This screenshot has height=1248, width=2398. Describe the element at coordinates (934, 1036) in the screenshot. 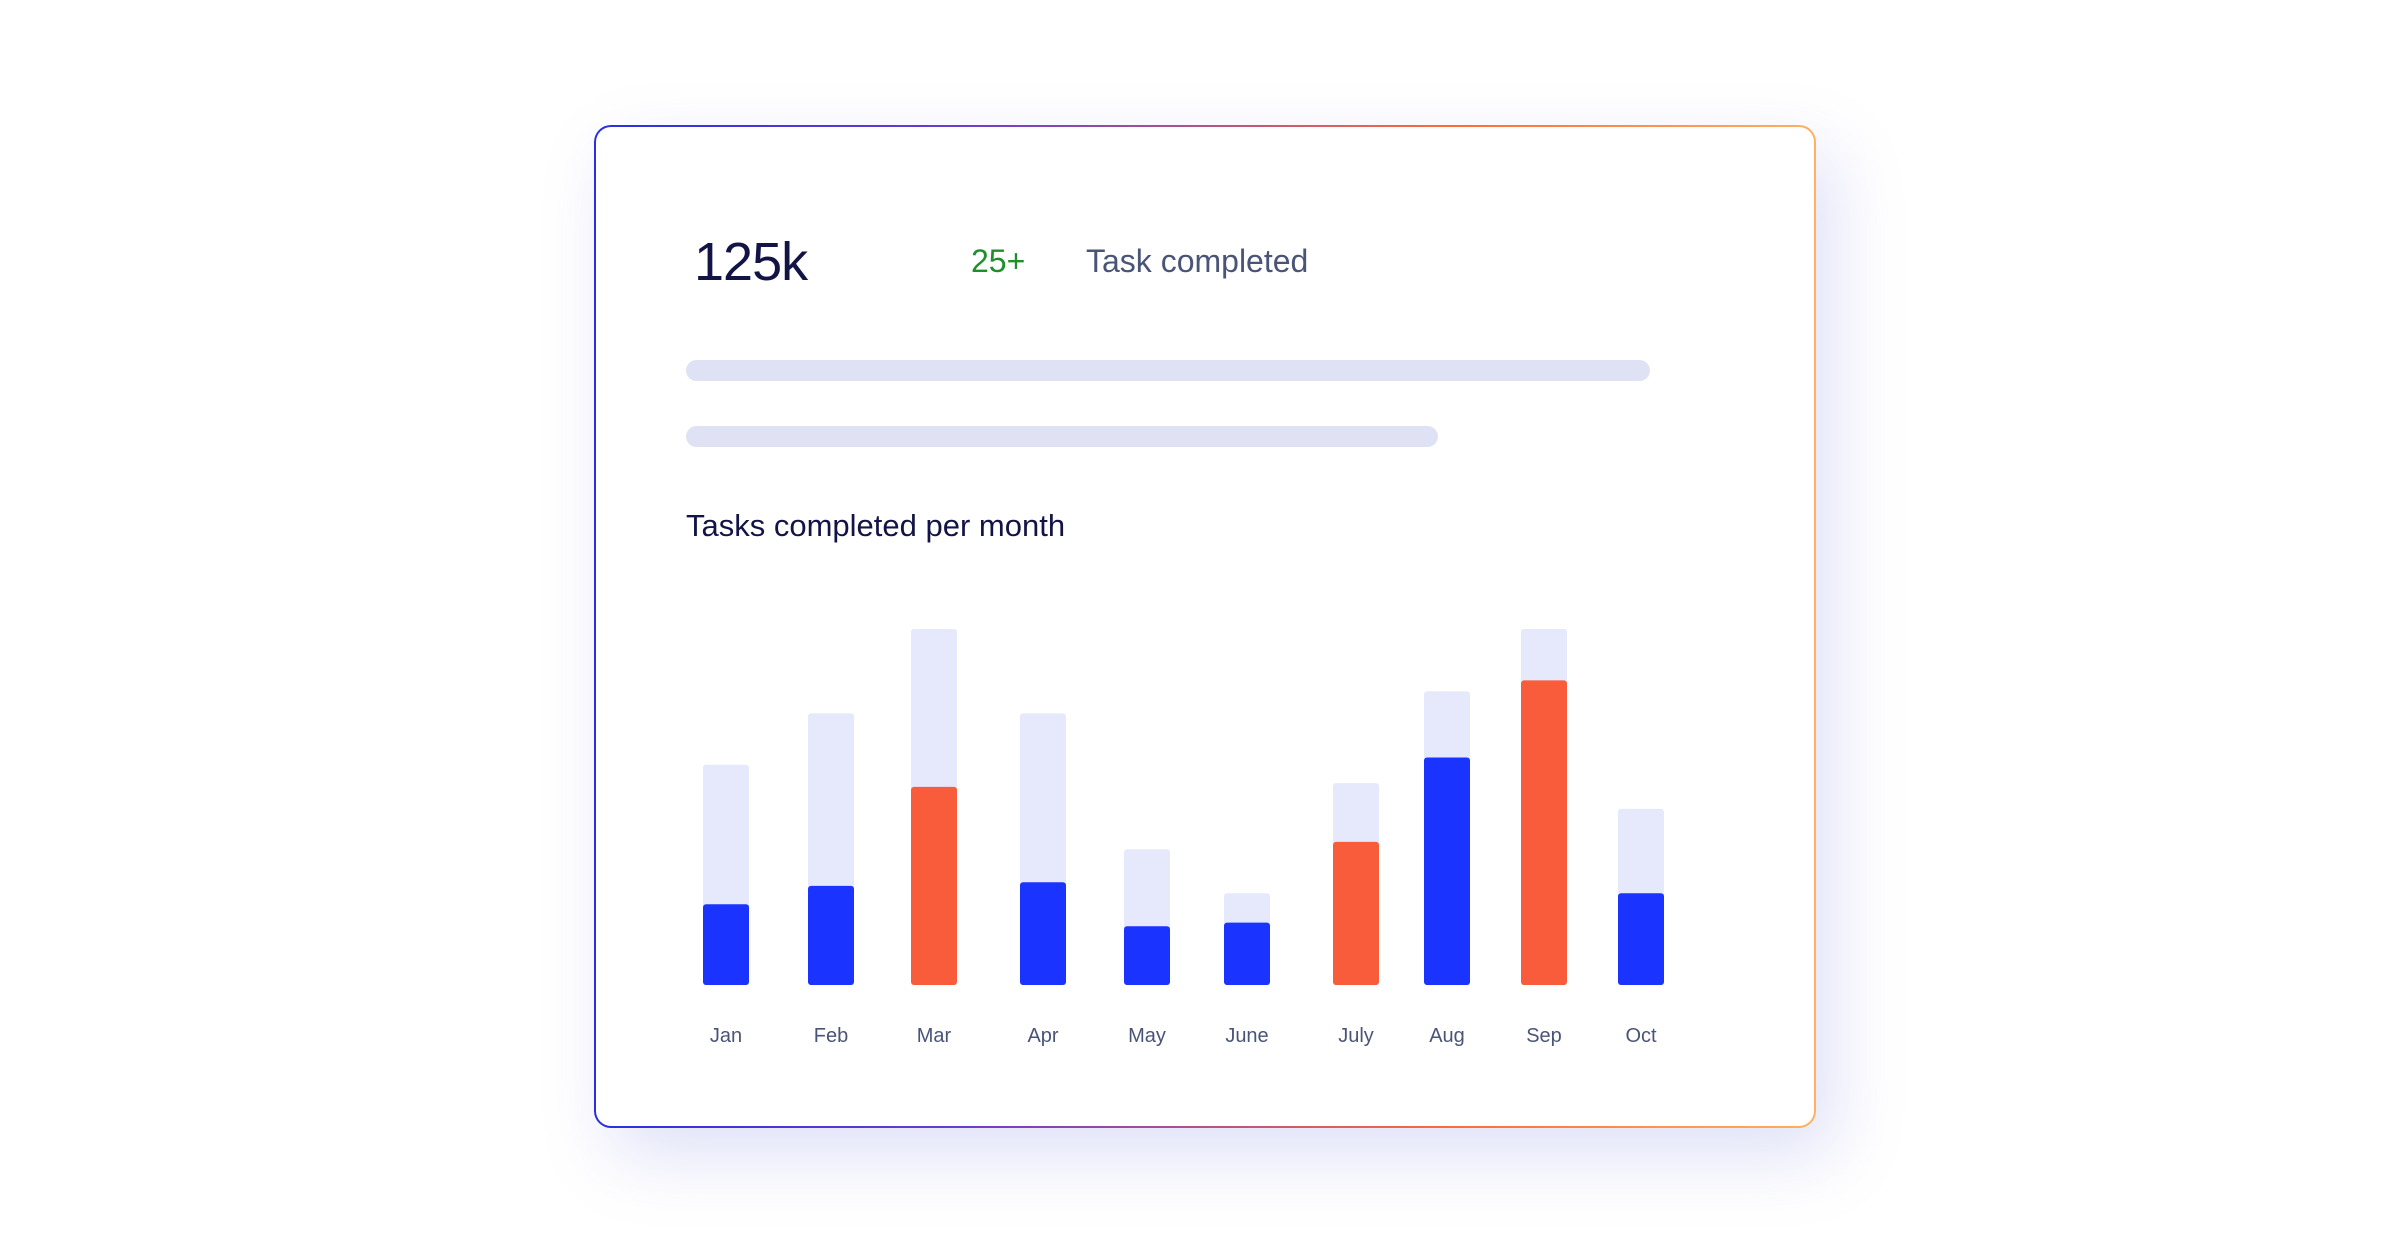

I see `x-tick-label: Mar` at that location.